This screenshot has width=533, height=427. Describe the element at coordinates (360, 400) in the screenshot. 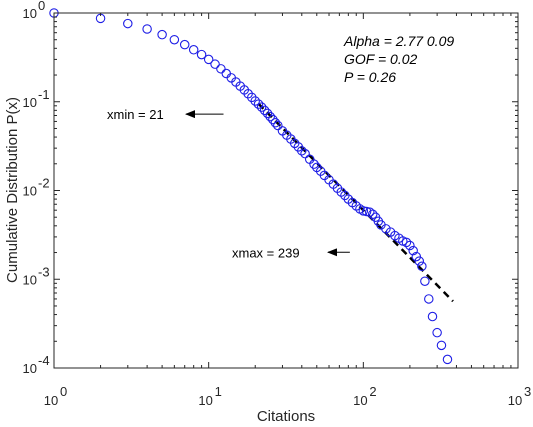

I see `x-tick-label-2: 10` at that location.